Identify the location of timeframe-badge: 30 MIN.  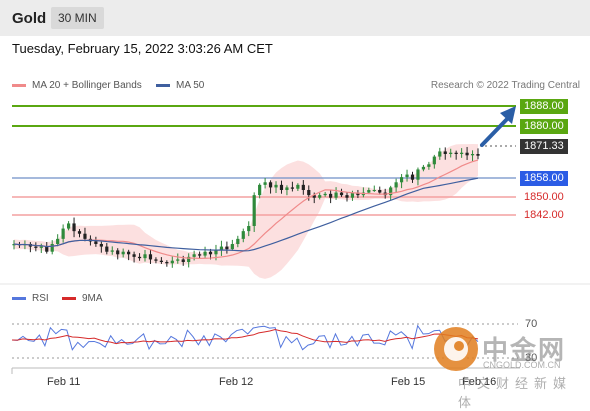
(77, 18).